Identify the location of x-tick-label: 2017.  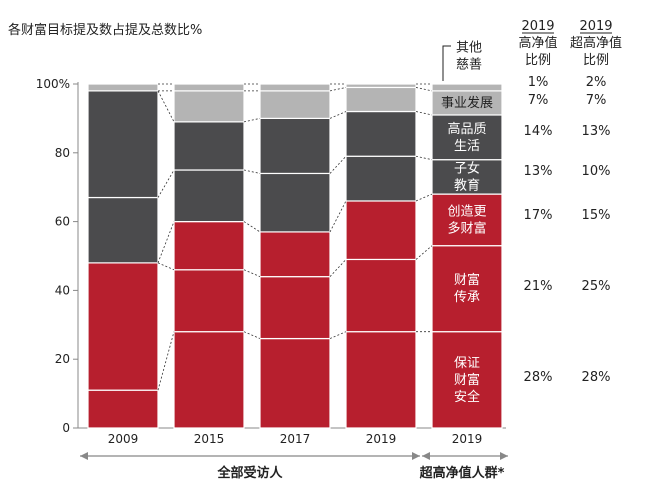
(295, 439).